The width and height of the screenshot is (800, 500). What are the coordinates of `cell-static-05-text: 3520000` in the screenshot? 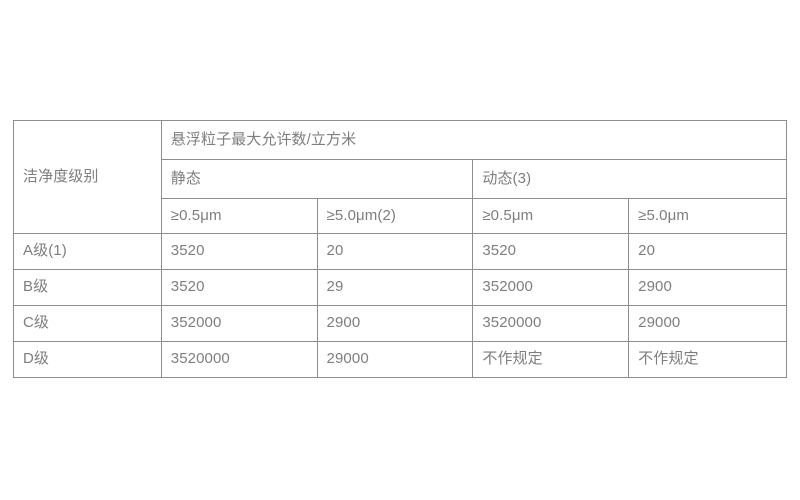 It's located at (200, 359).